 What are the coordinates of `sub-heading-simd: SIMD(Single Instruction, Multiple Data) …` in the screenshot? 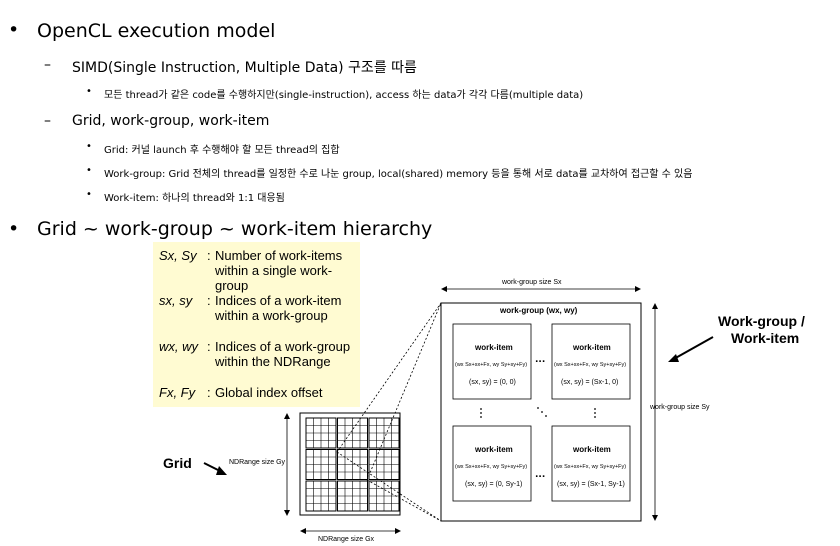 It's located at (244, 68).